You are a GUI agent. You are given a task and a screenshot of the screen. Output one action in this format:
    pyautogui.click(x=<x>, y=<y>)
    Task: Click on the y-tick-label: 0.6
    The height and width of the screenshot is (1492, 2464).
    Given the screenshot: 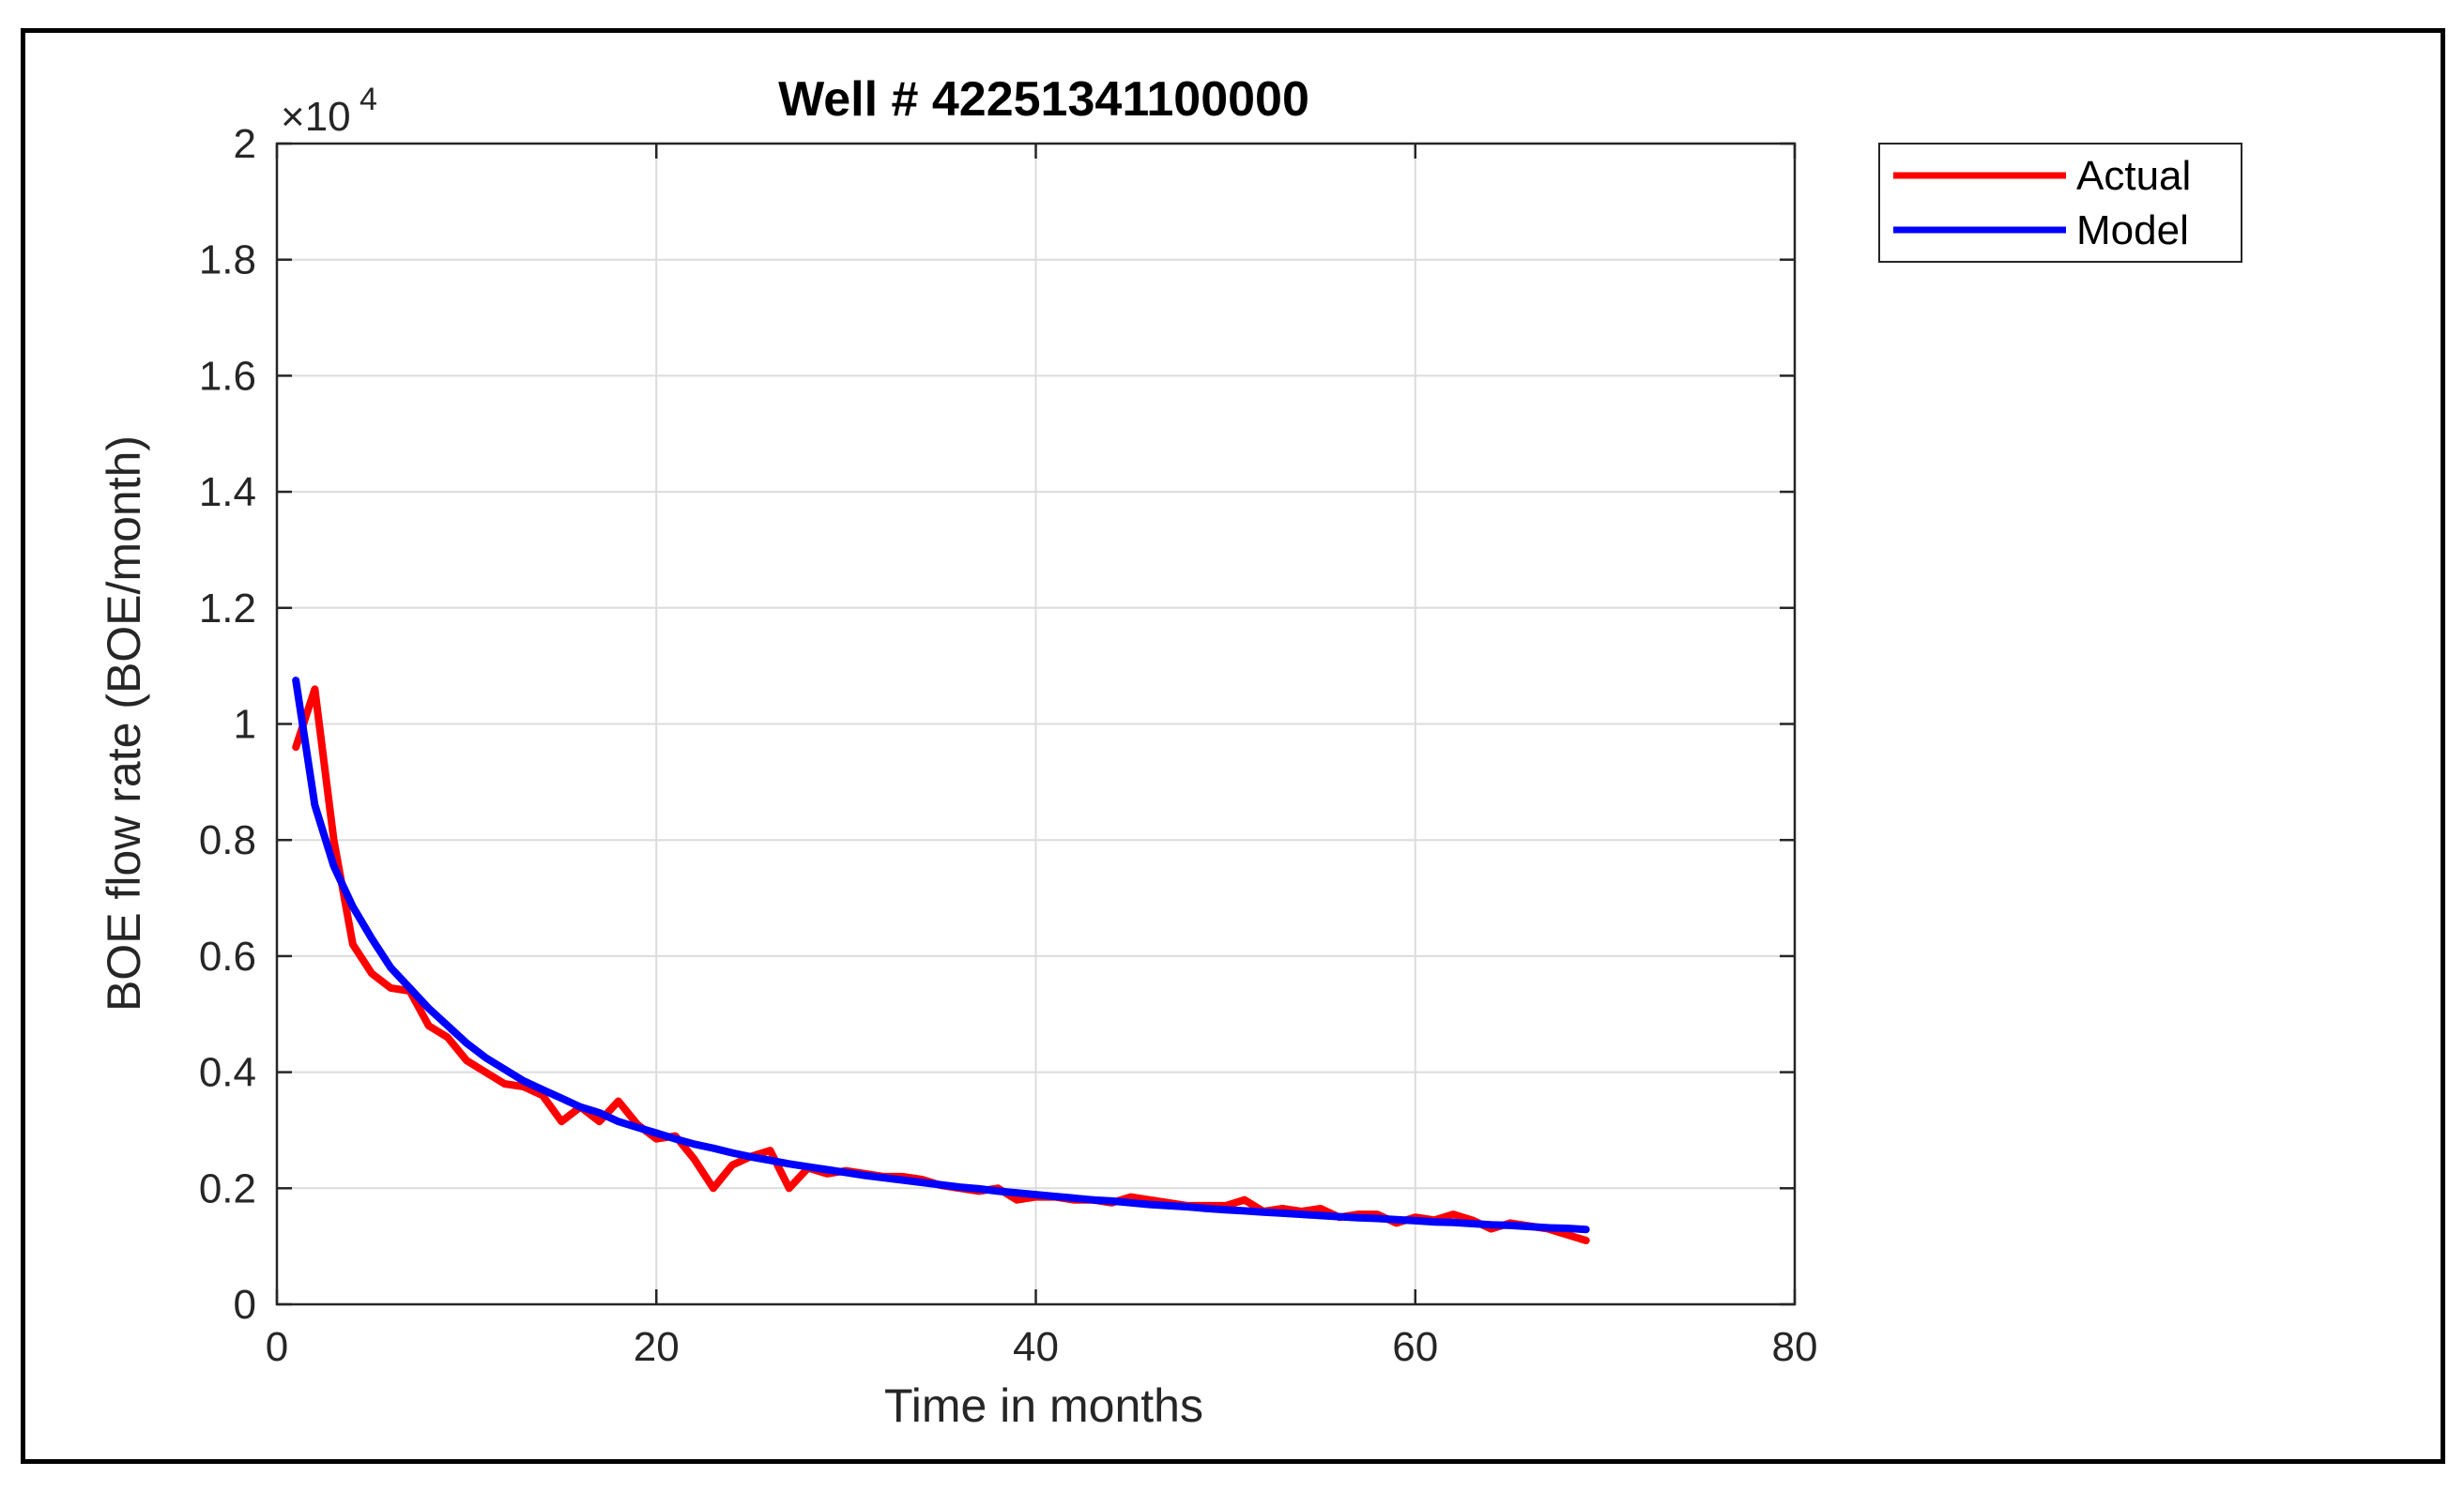 What is the action you would take?
    pyautogui.click(x=228, y=957)
    